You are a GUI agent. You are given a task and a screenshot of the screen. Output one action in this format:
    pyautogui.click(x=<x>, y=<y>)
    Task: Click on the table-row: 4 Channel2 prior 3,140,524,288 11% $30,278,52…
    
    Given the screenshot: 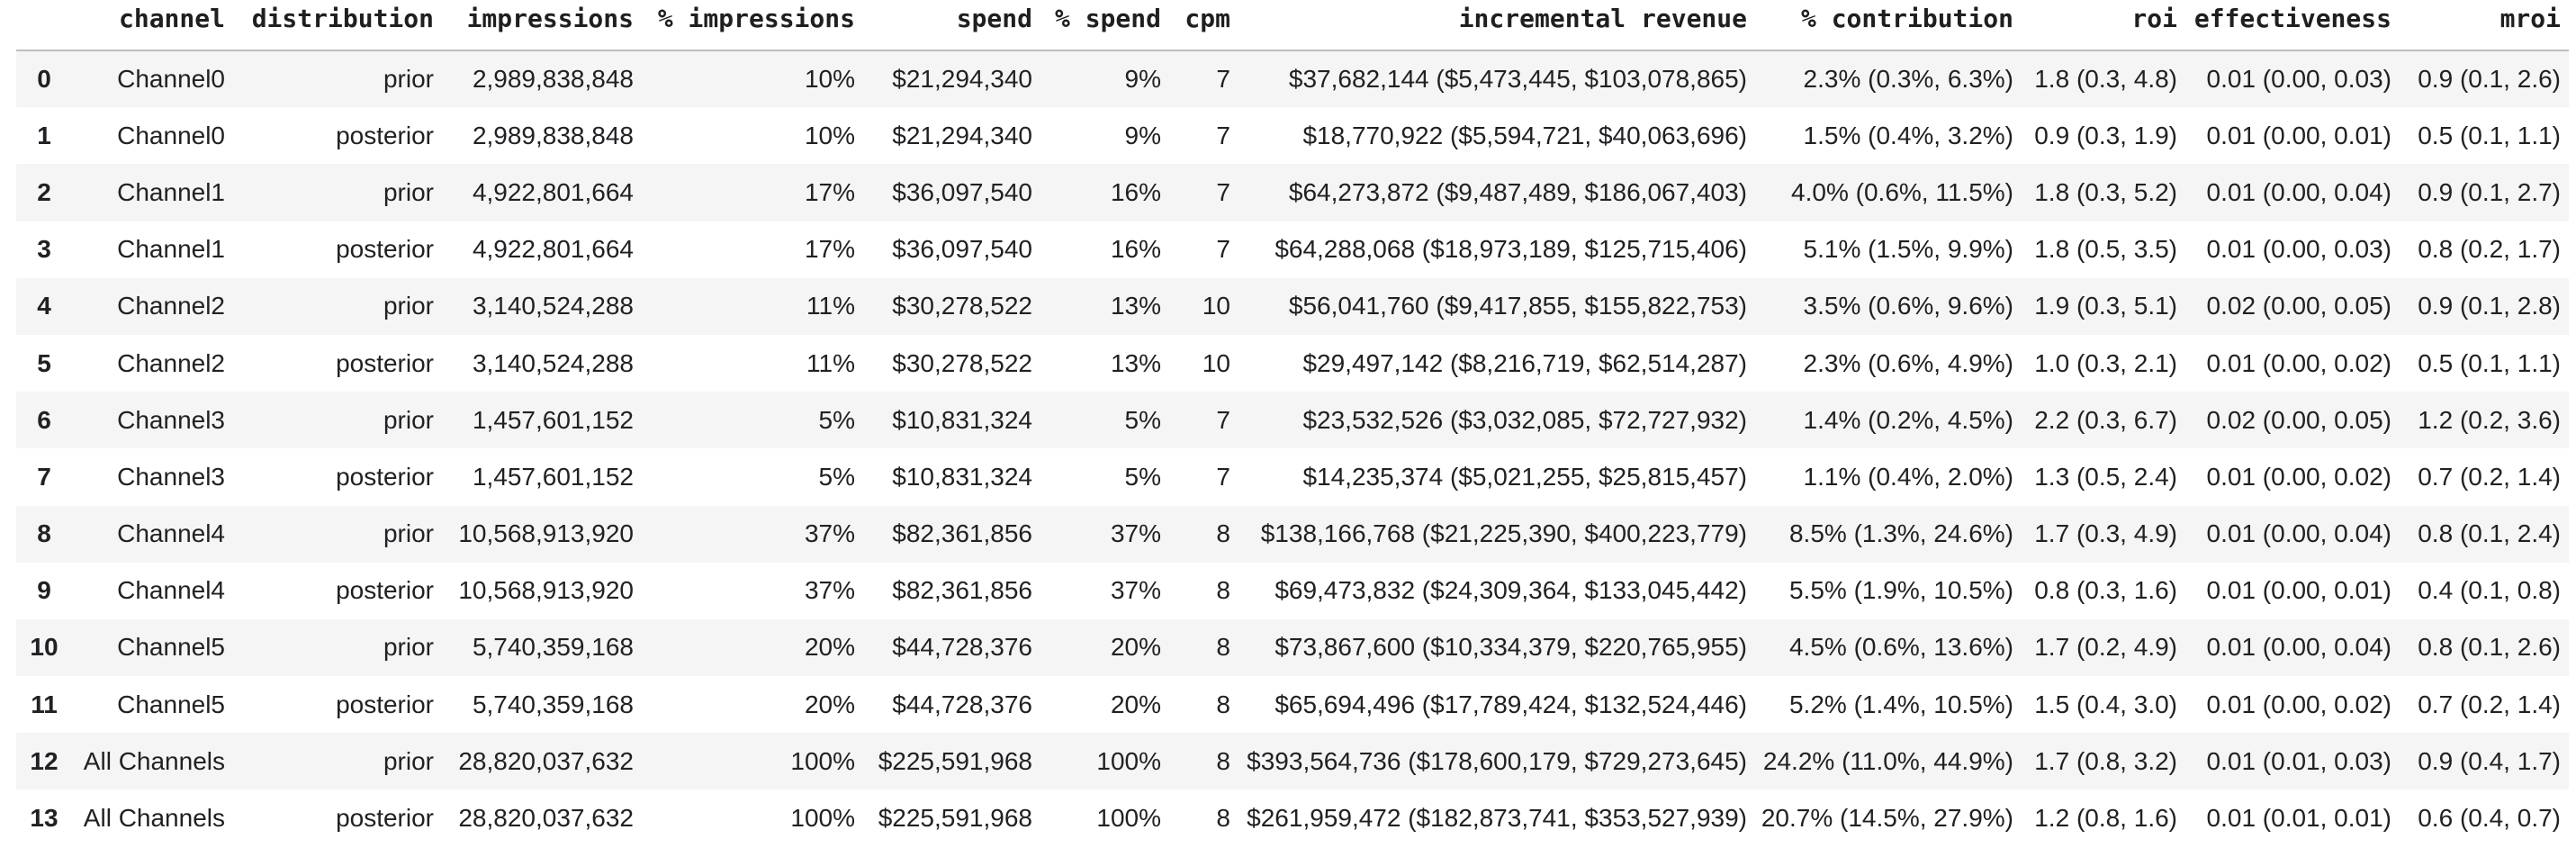 What is the action you would take?
    pyautogui.click(x=1292, y=306)
    